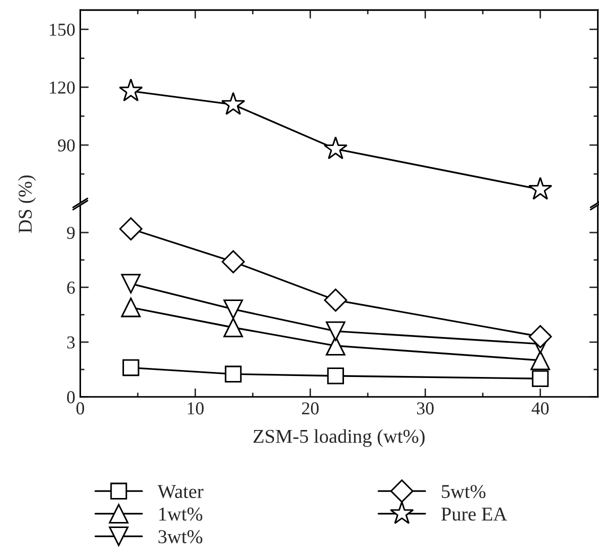 The image size is (599, 559). What do you see at coordinates (196, 408) in the screenshot?
I see `x-tick-label: 10` at bounding box center [196, 408].